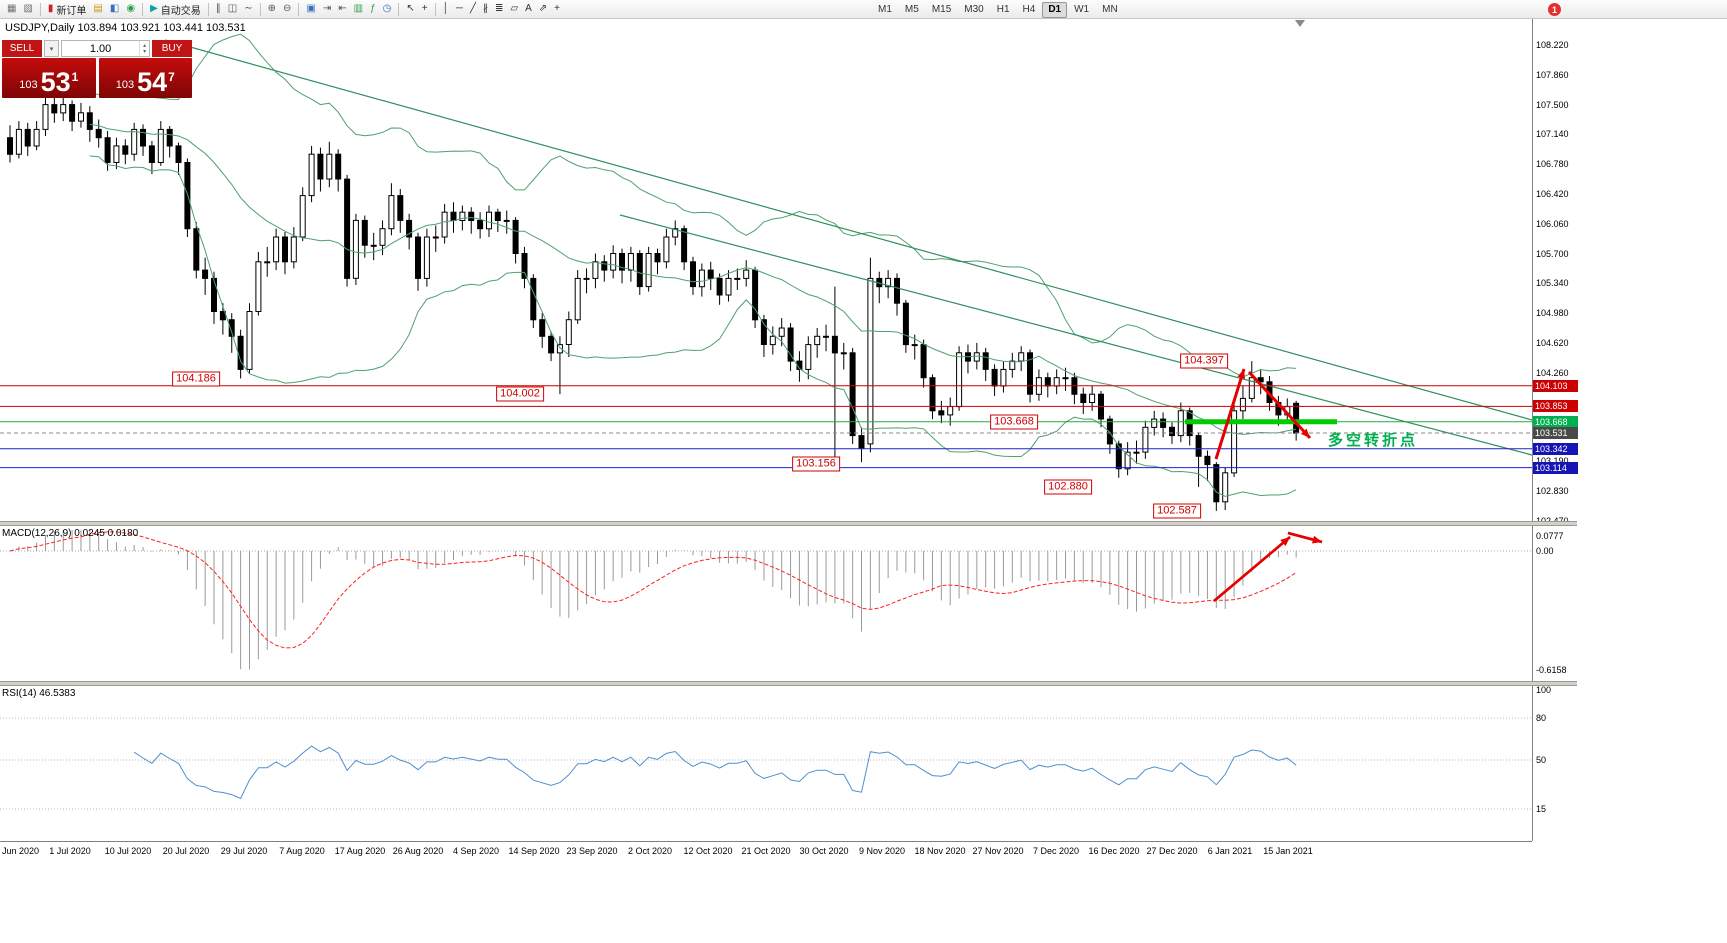  Describe the element at coordinates (885, 9) in the screenshot. I see `timeframe-M1: M1` at that location.